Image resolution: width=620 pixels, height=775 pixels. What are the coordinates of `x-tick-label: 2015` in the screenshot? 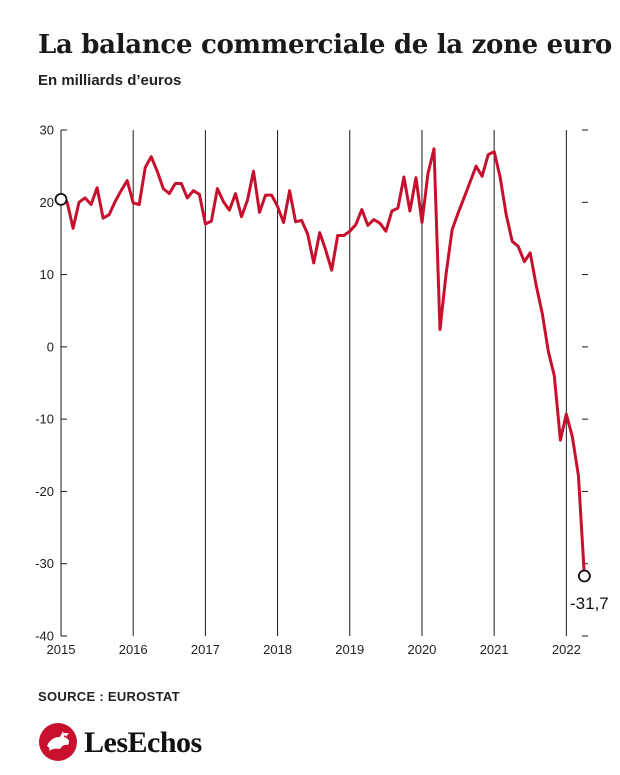 It's located at (61, 649).